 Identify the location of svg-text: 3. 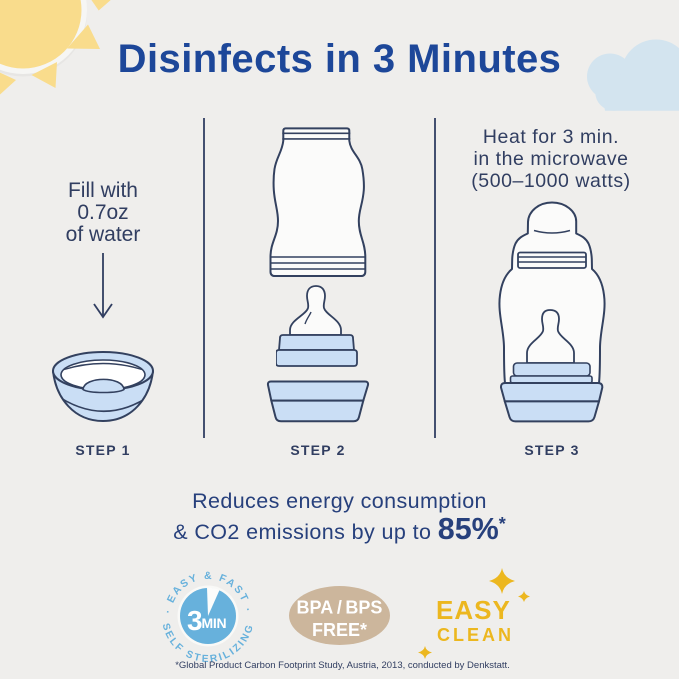
(195, 620).